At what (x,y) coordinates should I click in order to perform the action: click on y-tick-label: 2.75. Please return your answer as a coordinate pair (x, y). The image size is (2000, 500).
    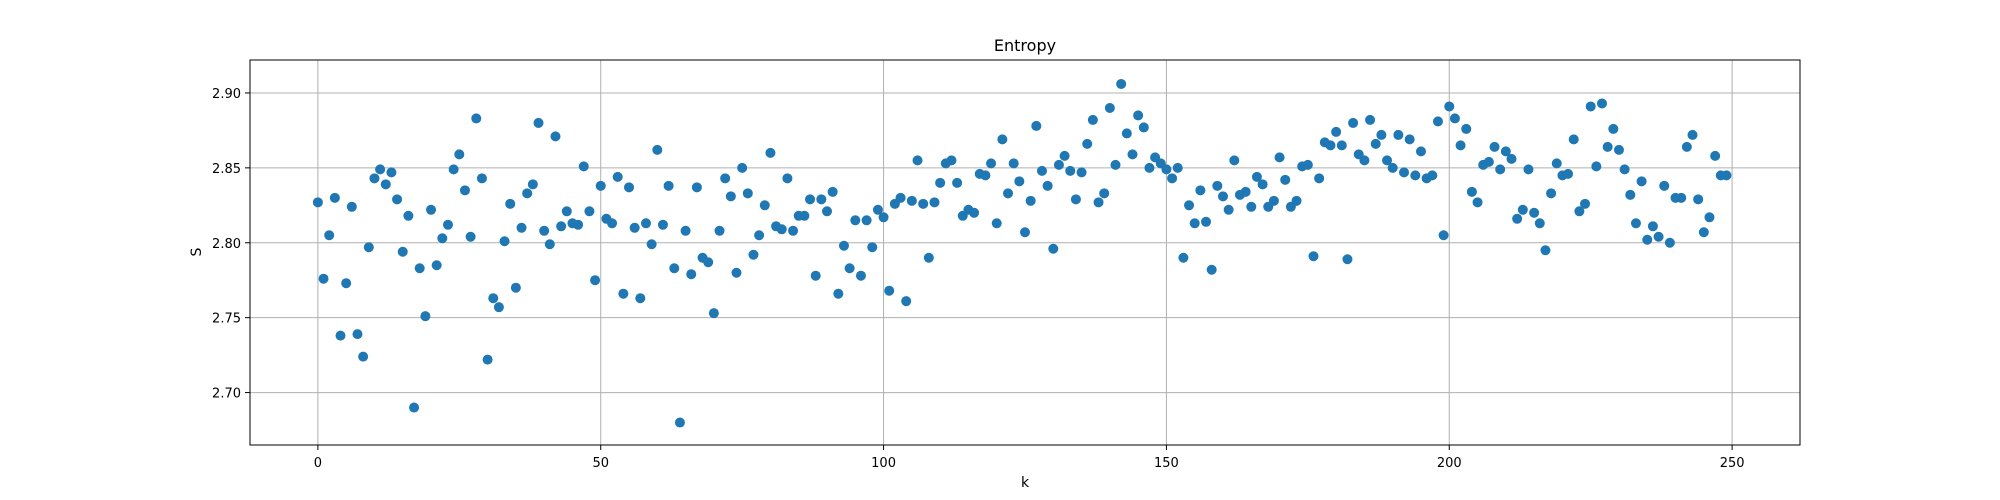
    Looking at the image, I should click on (226, 319).